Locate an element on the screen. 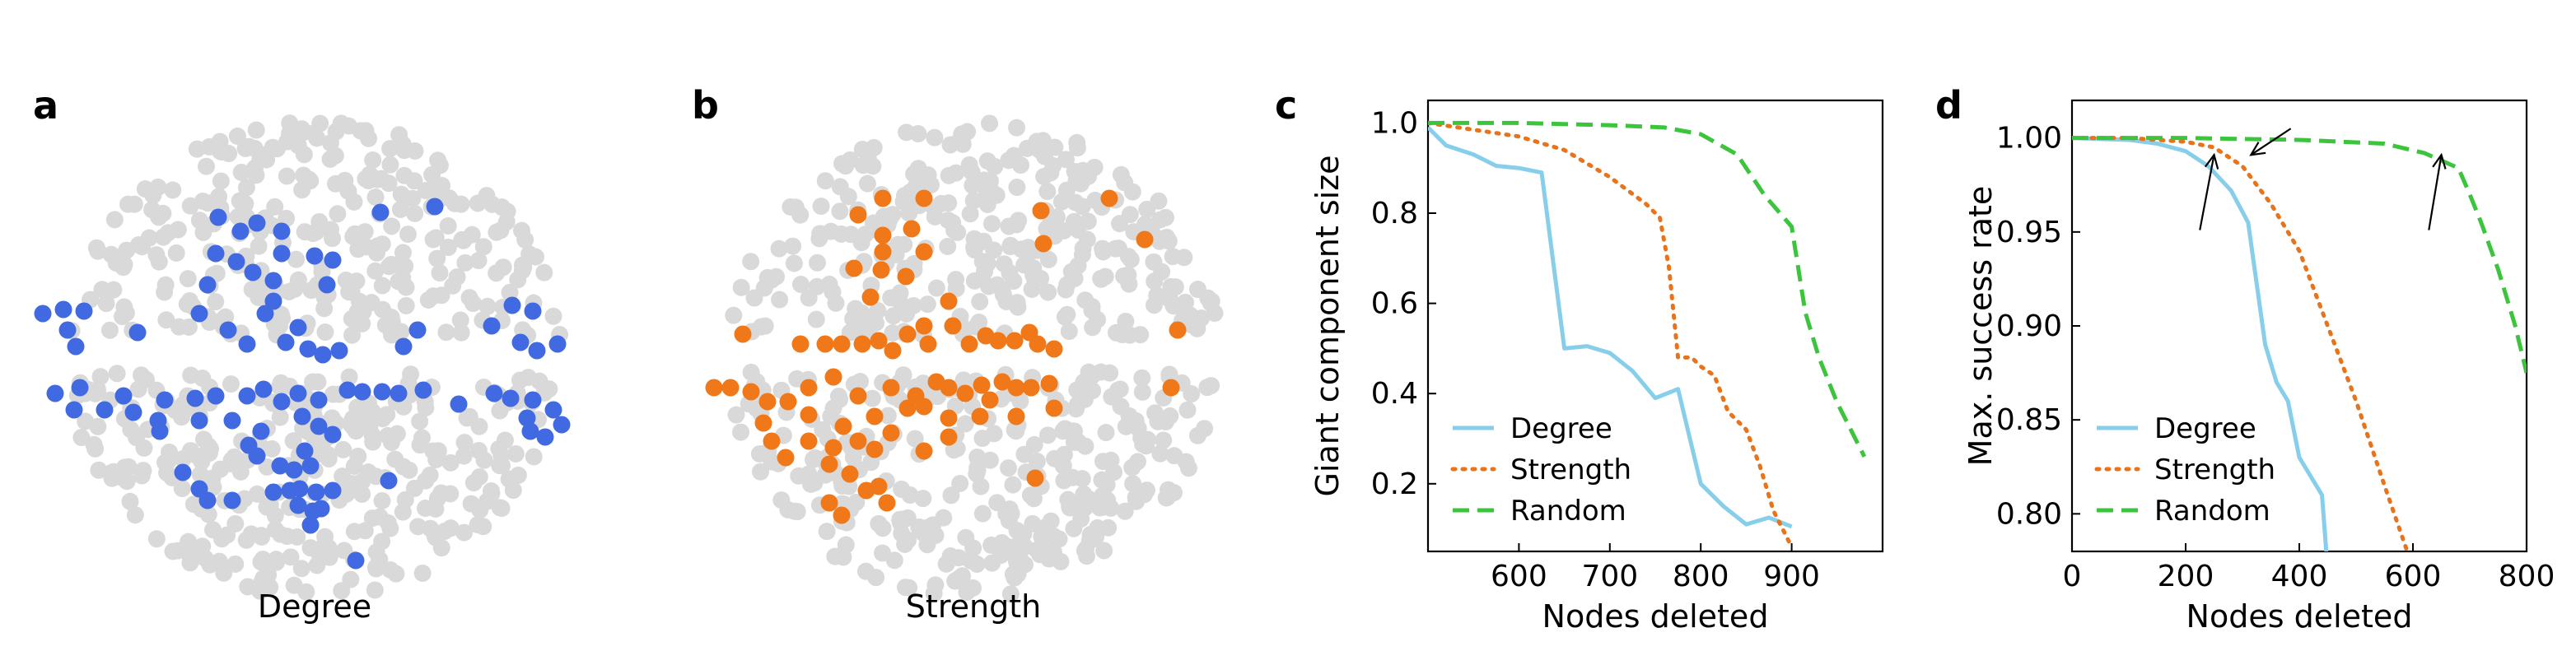  chart-d-xlabel: Nodes deleted is located at coordinates (2299, 616).